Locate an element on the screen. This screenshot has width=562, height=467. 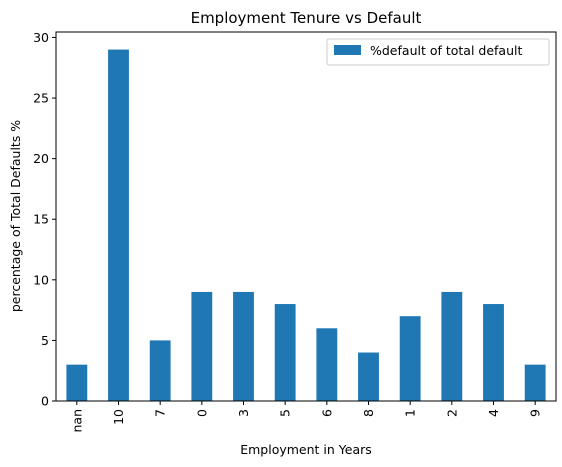
x-tick-label: 9 is located at coordinates (535, 413).